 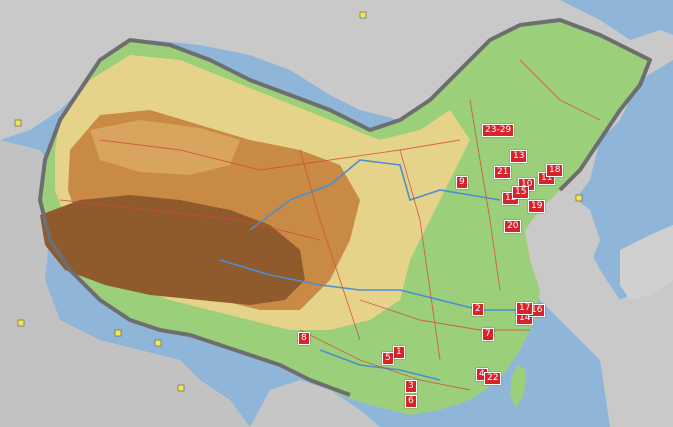 What do you see at coordinates (498, 130) in the screenshot?
I see `site-marker-23-29: 23-29` at bounding box center [498, 130].